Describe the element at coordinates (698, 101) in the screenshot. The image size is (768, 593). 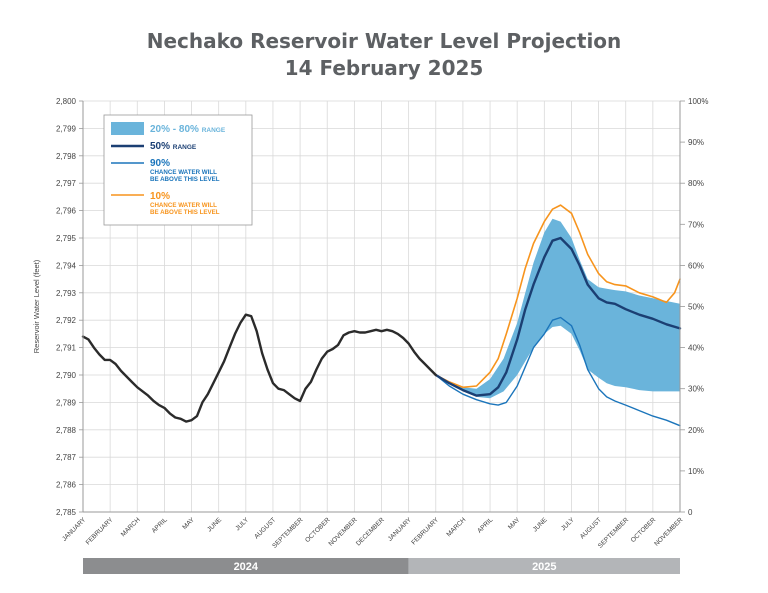
I see `y2-tick-label: 100%` at that location.